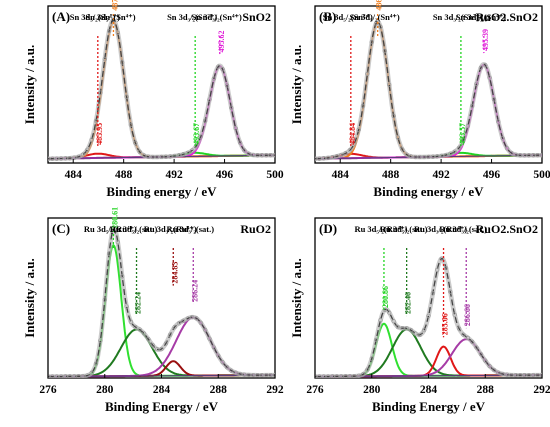 This screenshot has width=550, height=427. Describe the element at coordinates (315, 390) in the screenshot. I see `x-tick-label: 276` at that location.